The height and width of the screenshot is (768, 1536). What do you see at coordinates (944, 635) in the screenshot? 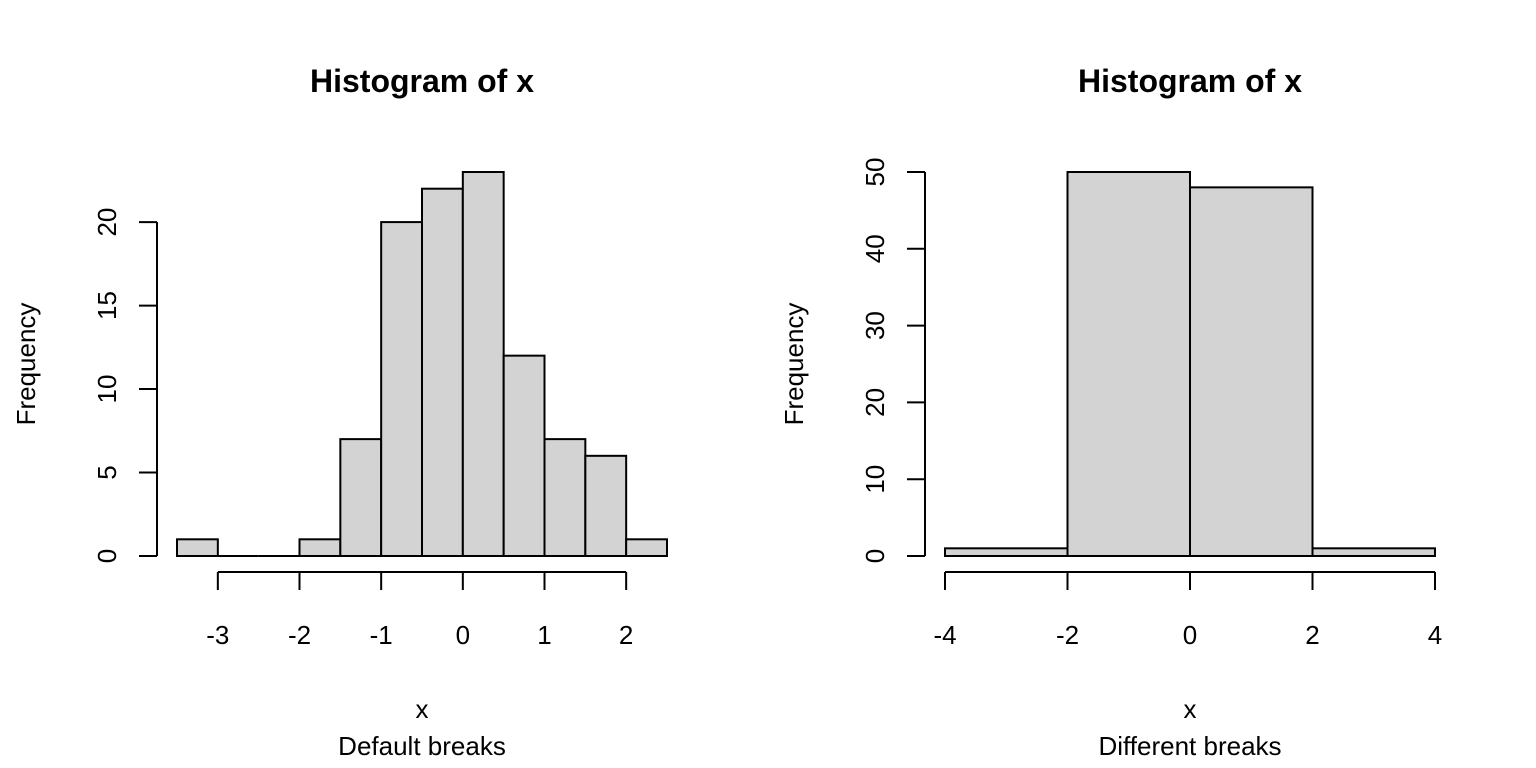
I see `x-tick-label: -4` at bounding box center [944, 635].